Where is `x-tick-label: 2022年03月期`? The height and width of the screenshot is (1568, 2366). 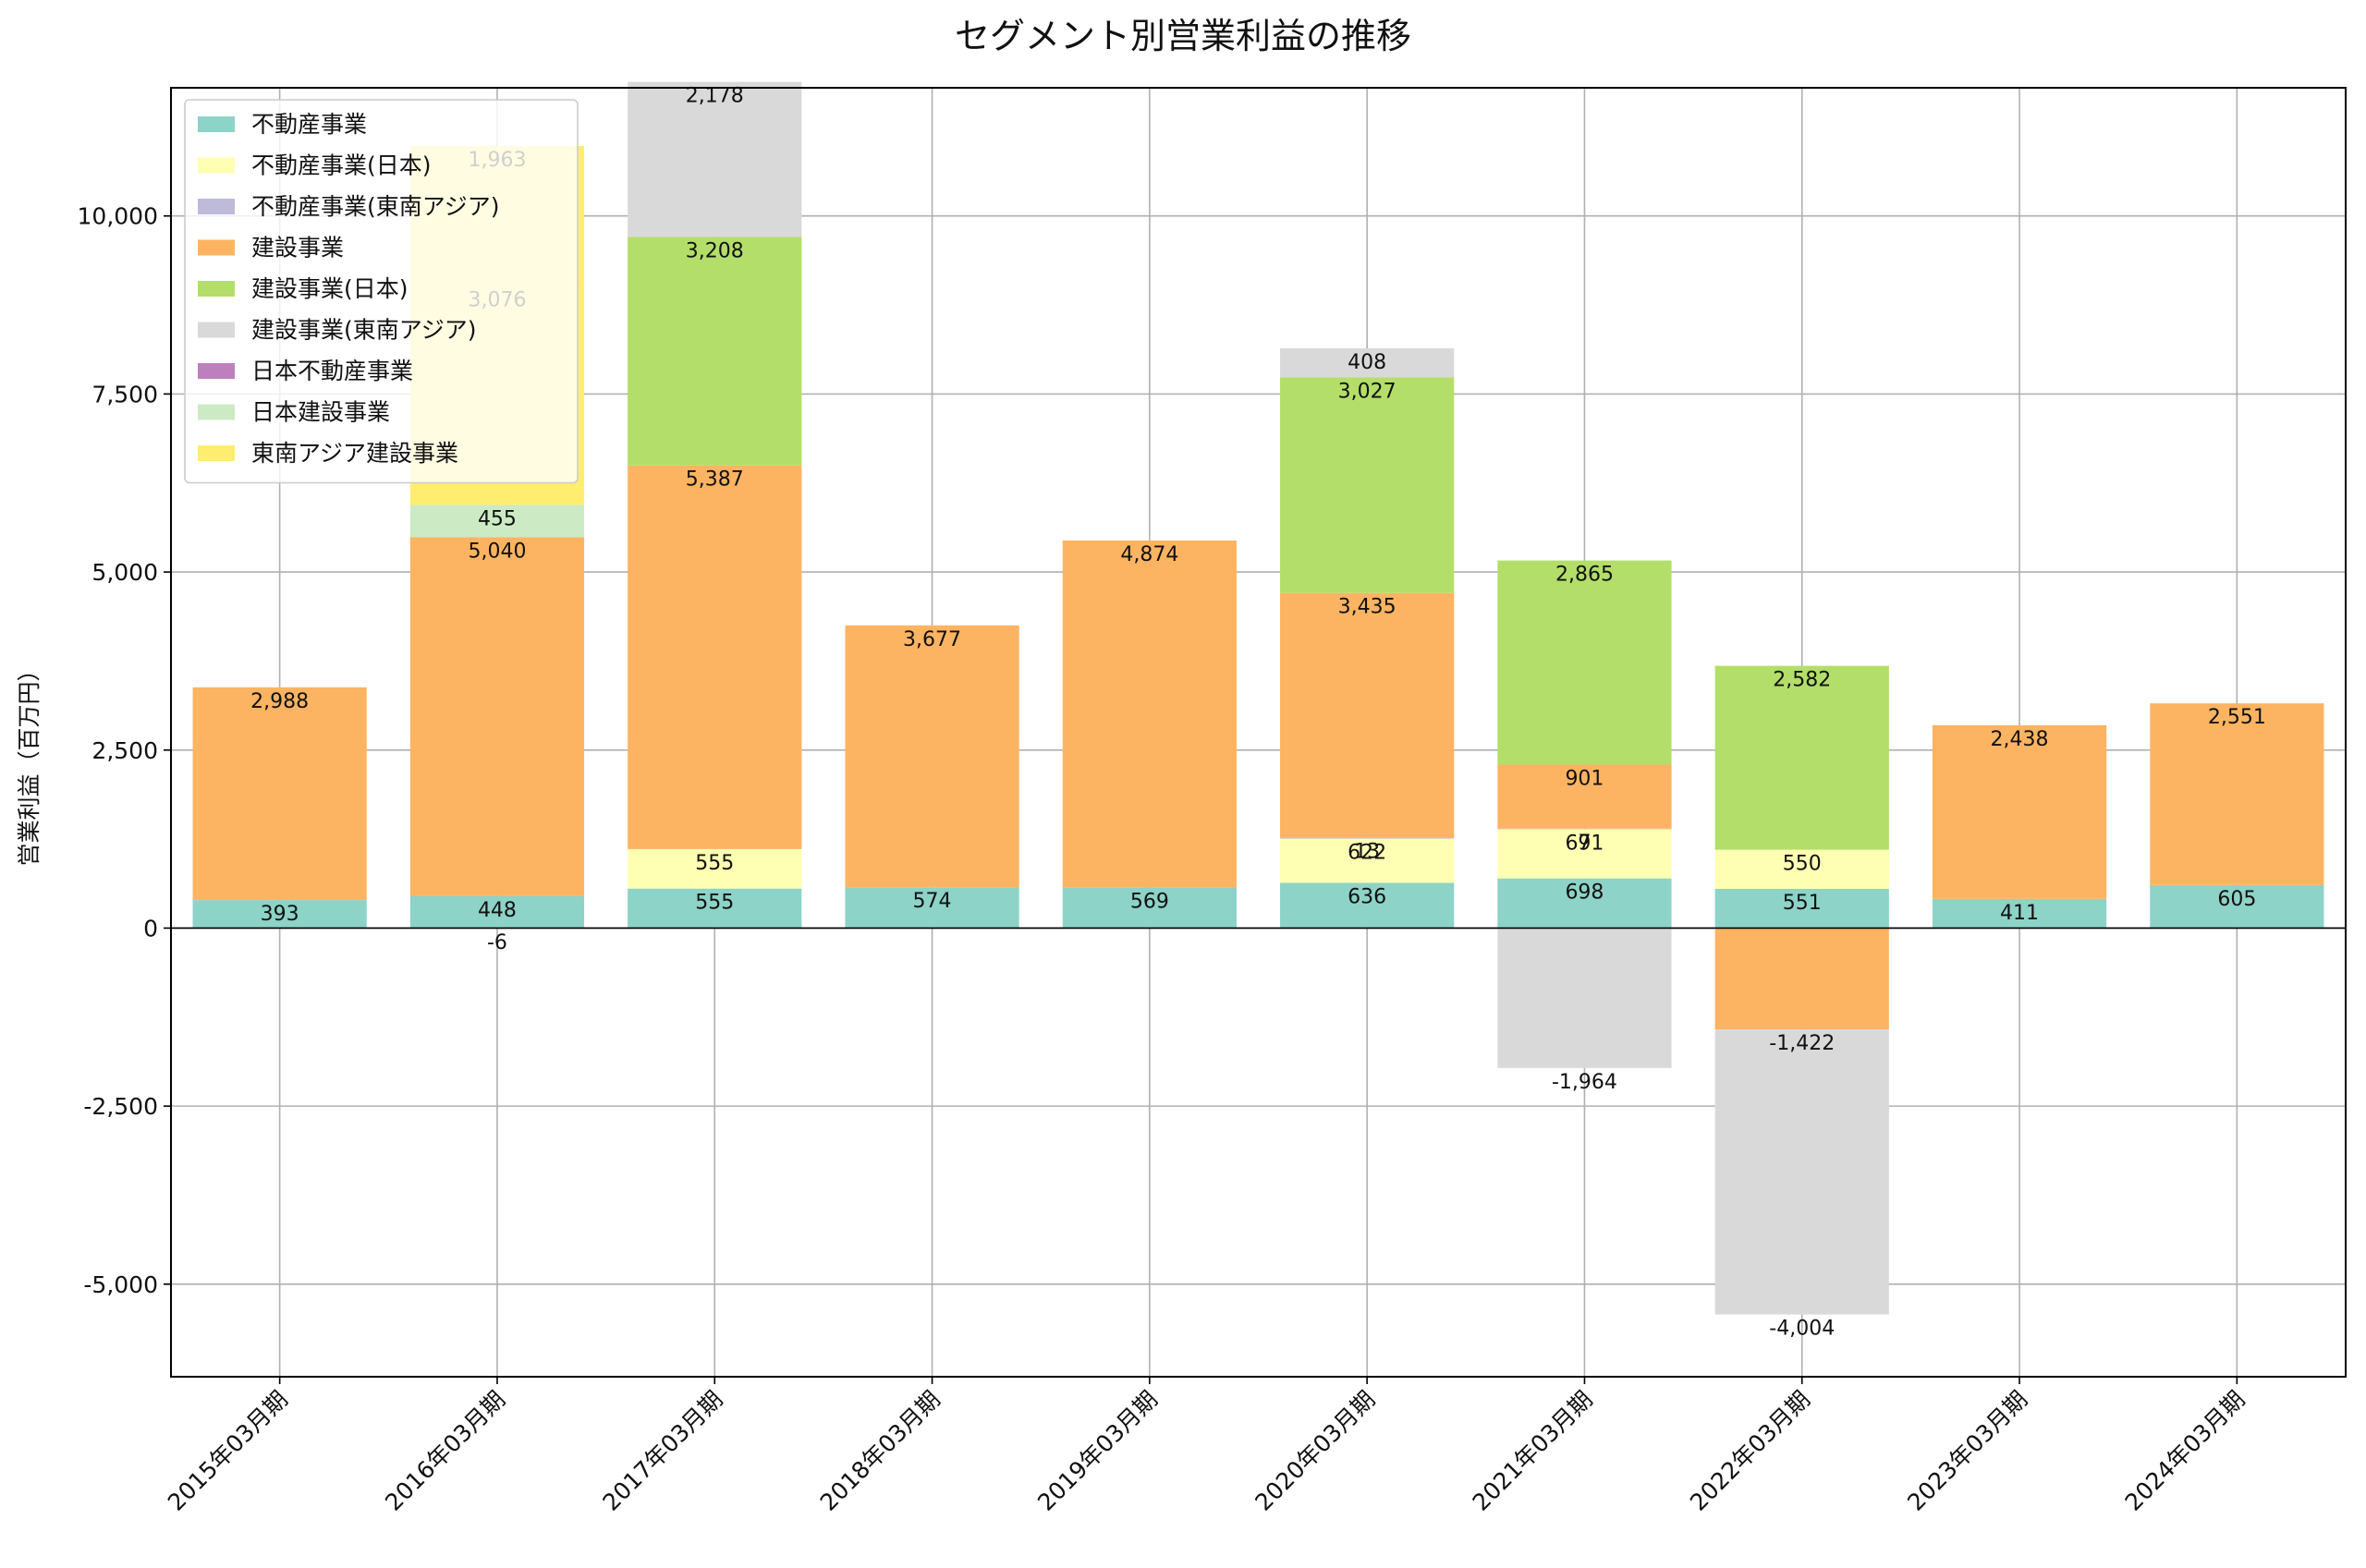 x-tick-label: 2022年03月期 is located at coordinates (1750, 1451).